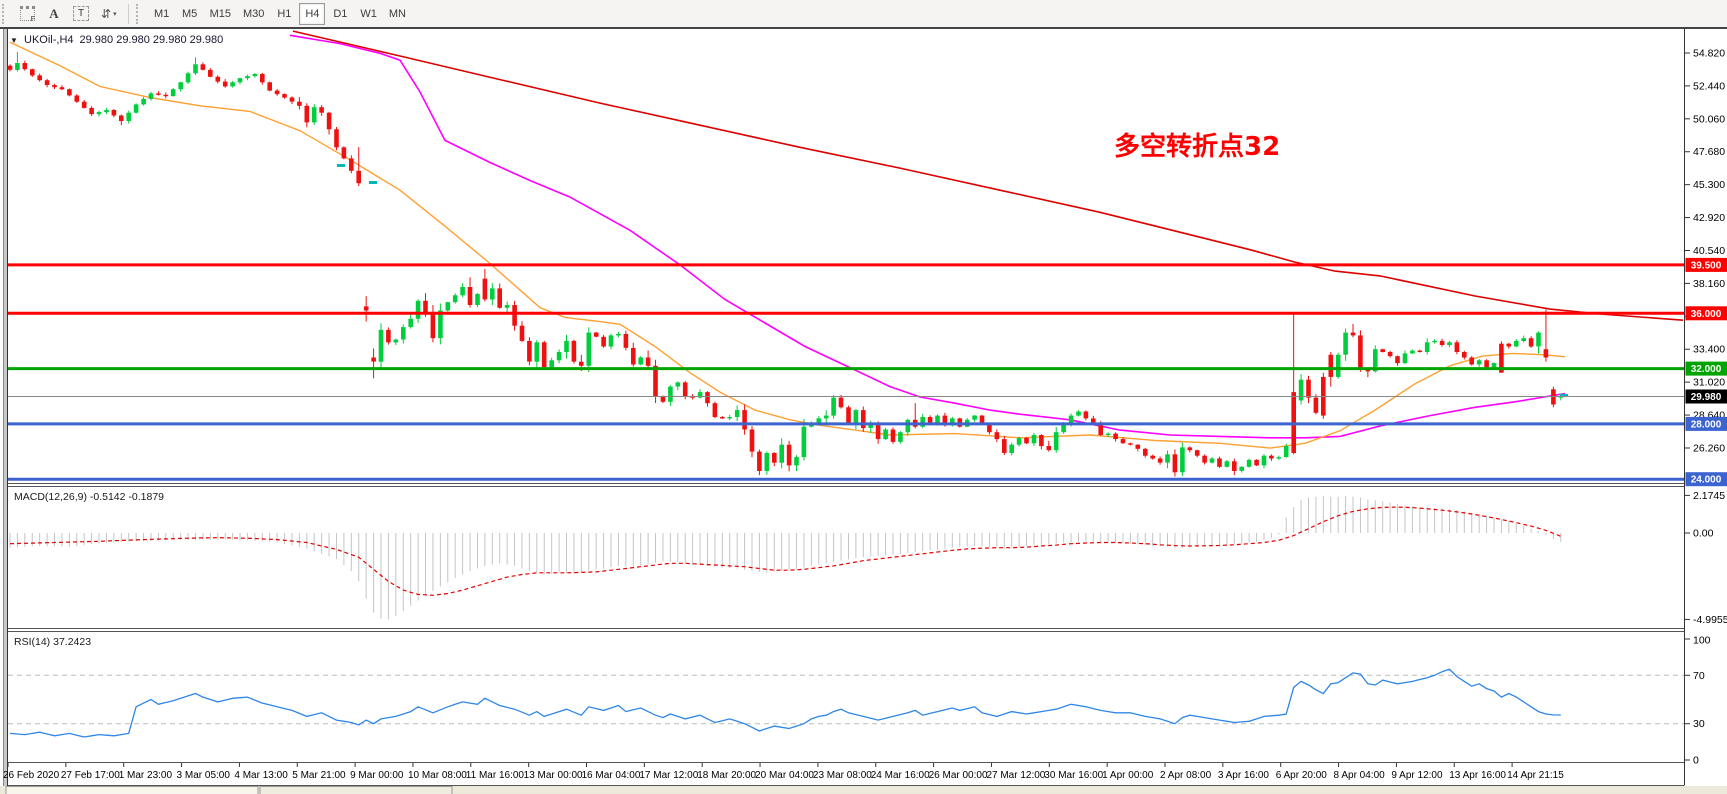 Image resolution: width=1727 pixels, height=794 pixels. Describe the element at coordinates (72, 642) in the screenshot. I see `rsi-value: 37.2423` at that location.